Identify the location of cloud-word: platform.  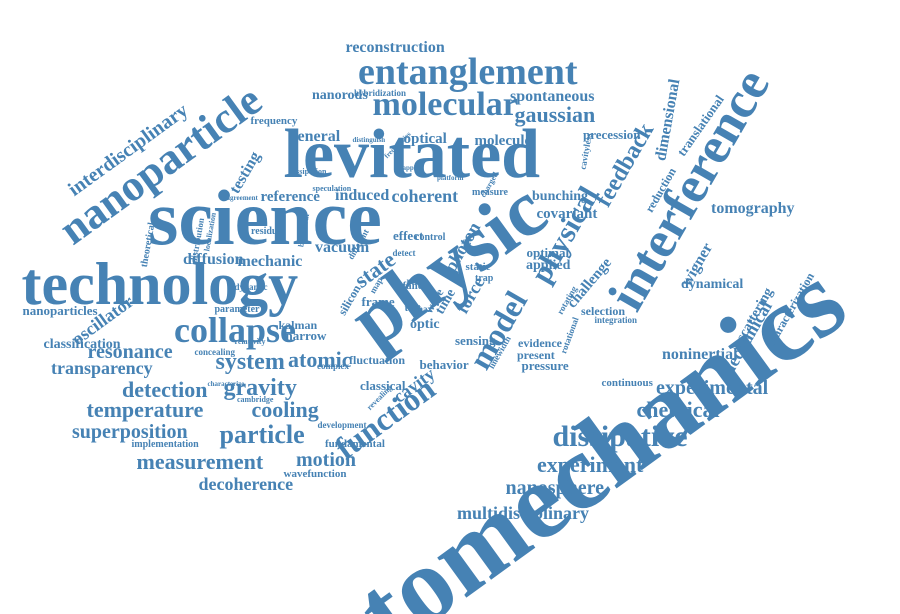
(450, 177).